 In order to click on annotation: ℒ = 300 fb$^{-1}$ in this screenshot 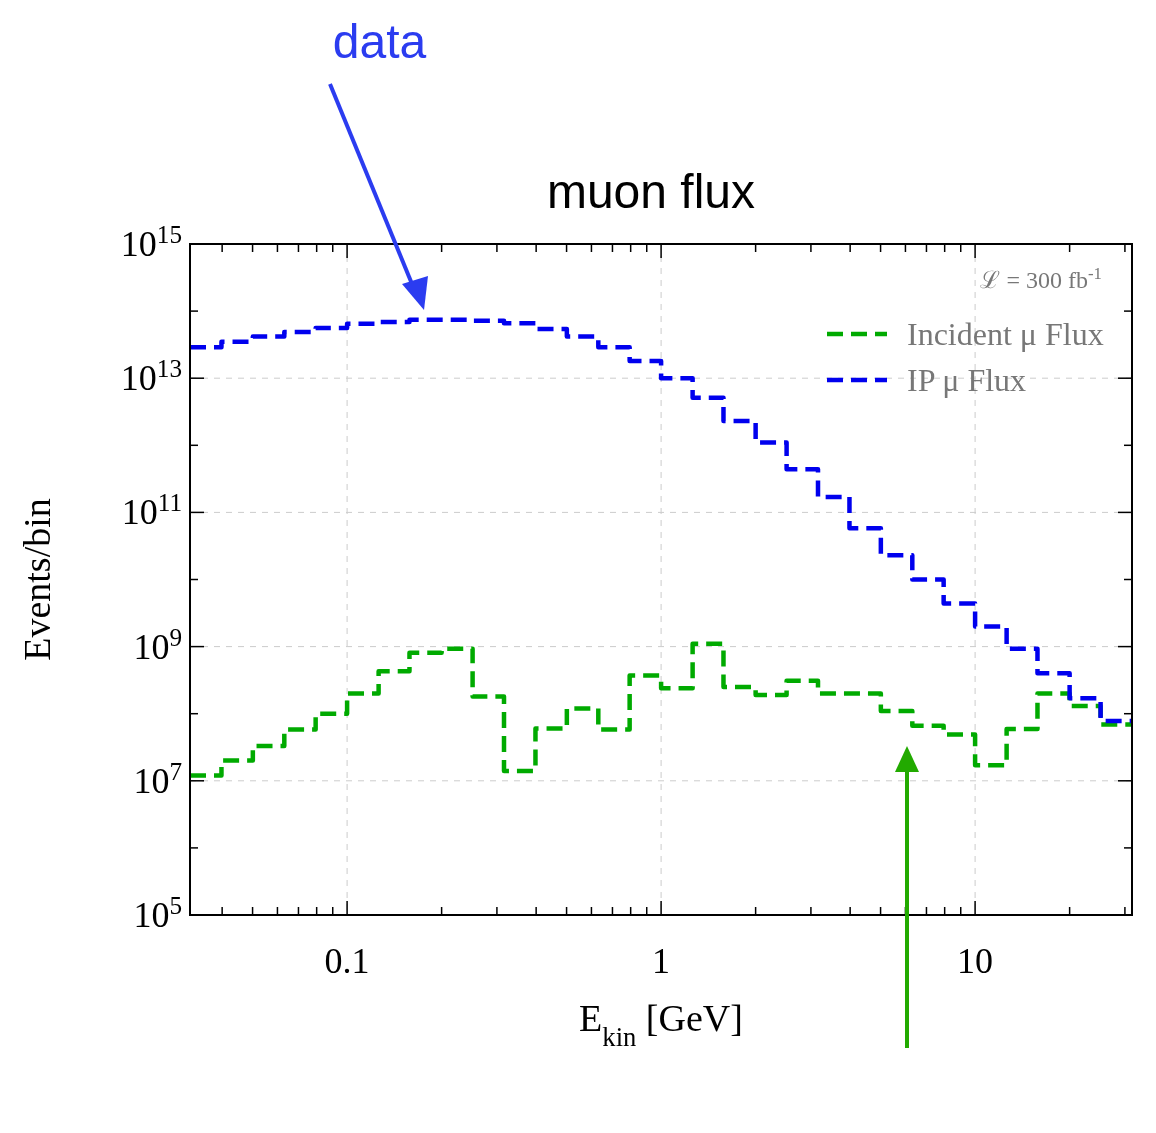, I will do `click(1041, 278)`.